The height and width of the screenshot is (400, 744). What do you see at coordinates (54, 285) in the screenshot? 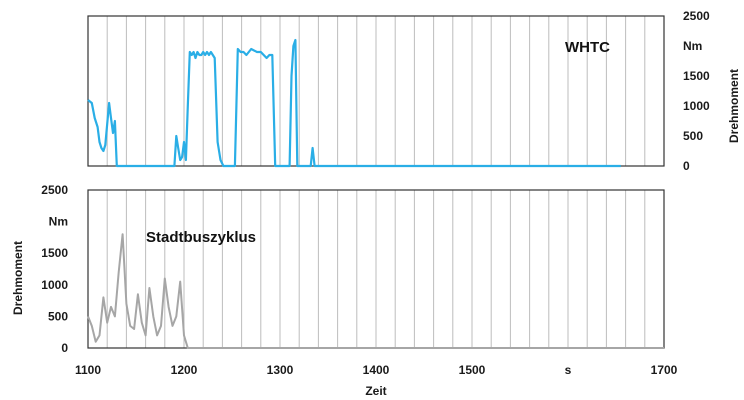
I see `stadtbus-y-tick-label: 1000` at bounding box center [54, 285].